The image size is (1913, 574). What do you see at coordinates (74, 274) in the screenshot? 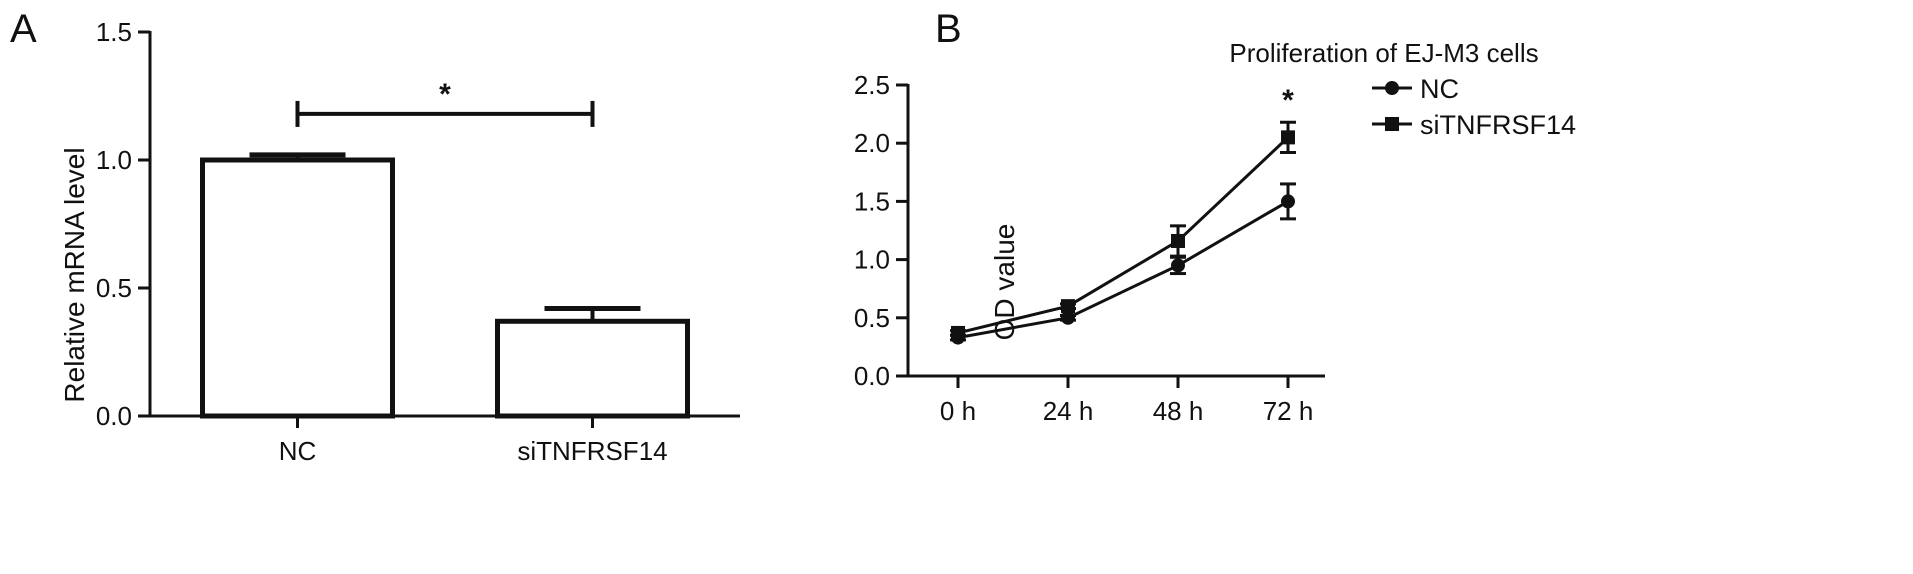
I see `panel-a-y-axis-title: Relative mRNA level` at bounding box center [74, 274].